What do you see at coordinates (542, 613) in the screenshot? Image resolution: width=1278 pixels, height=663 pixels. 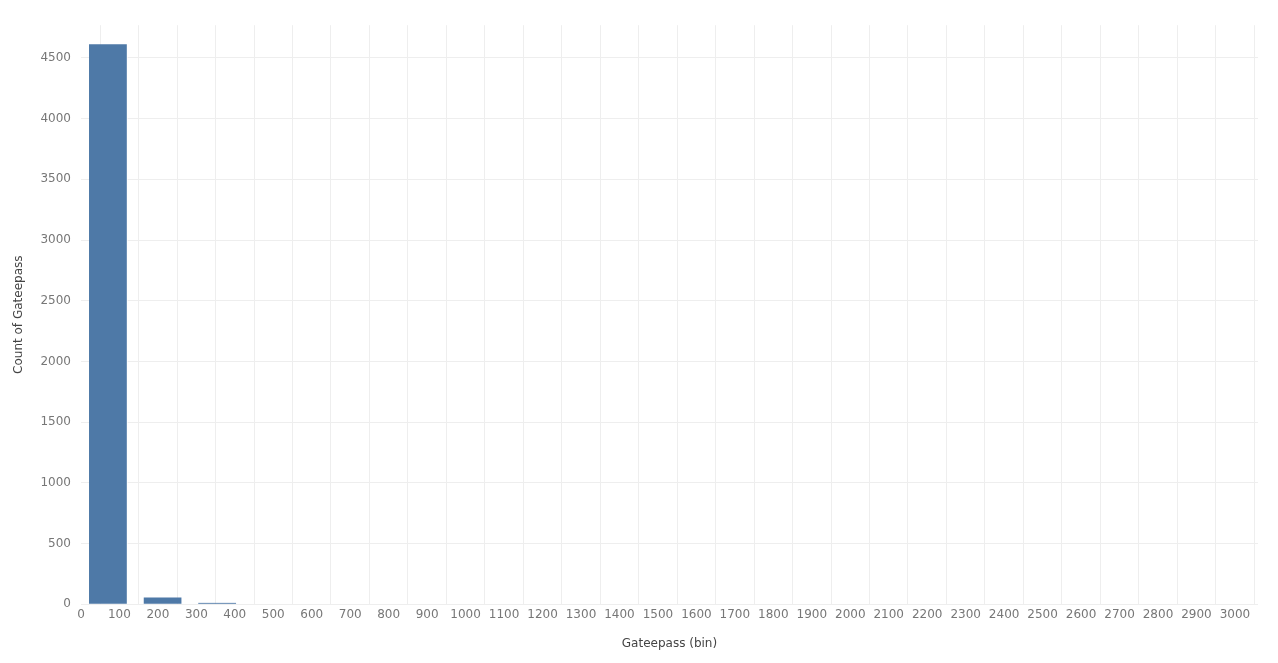 I see `x-tick-label: 1200` at bounding box center [542, 613].